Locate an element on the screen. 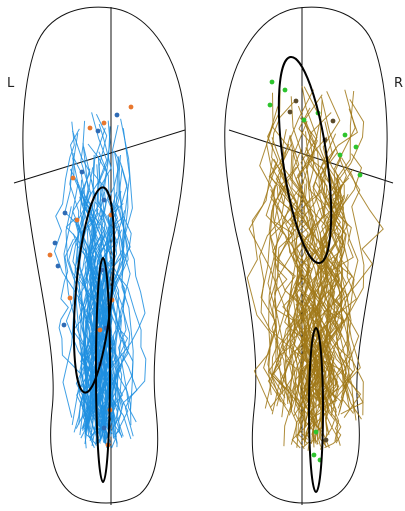 The image size is (405, 511). left-foot-label: L is located at coordinates (11, 83).